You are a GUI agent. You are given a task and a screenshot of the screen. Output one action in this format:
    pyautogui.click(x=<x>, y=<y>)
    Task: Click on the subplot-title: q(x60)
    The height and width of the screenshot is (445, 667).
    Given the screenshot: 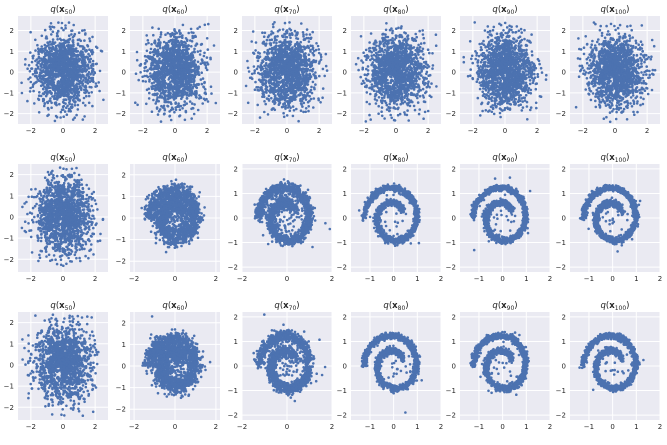 What is the action you would take?
    pyautogui.click(x=174, y=10)
    